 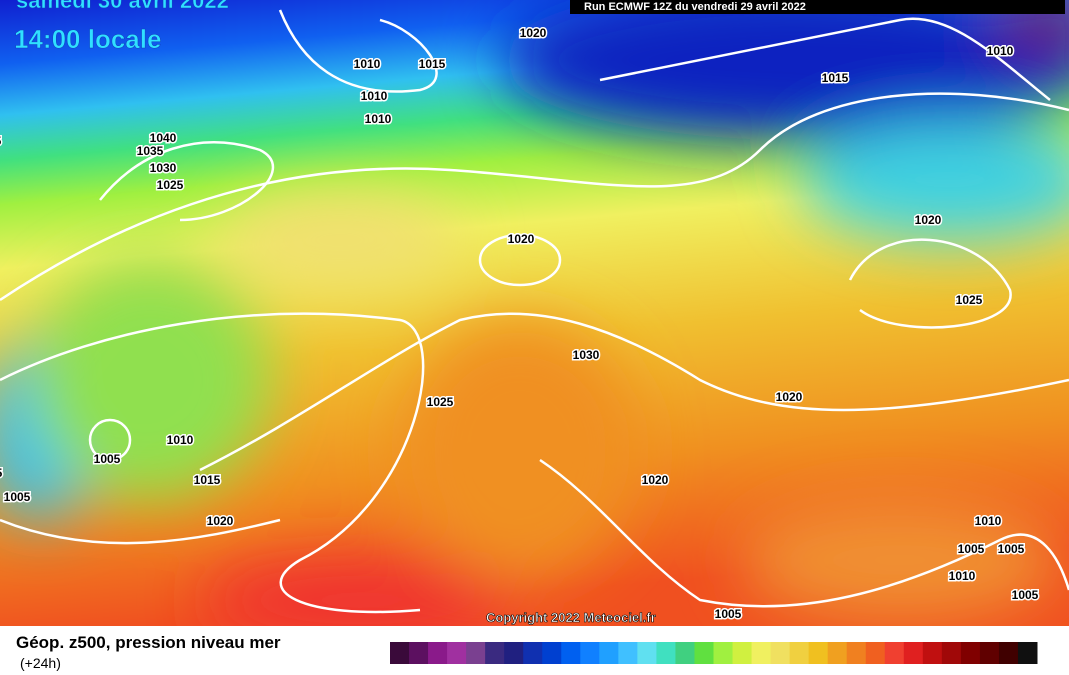 I want to click on legend-title: Géop. z500, pression niveau mer, so click(x=148, y=642).